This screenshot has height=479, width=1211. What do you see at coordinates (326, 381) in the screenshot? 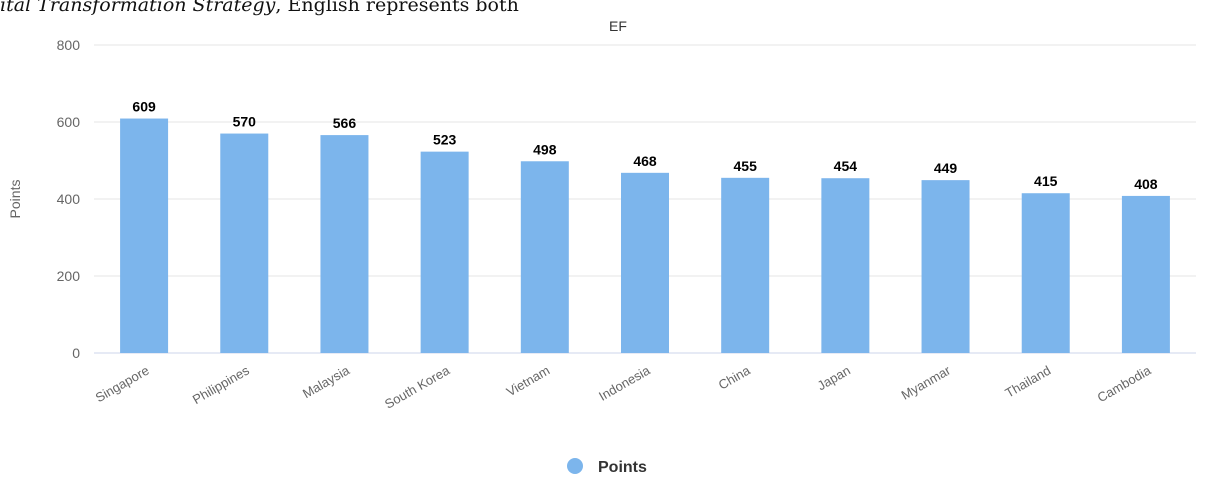
I see `x-tick-label: Malaysia` at bounding box center [326, 381].